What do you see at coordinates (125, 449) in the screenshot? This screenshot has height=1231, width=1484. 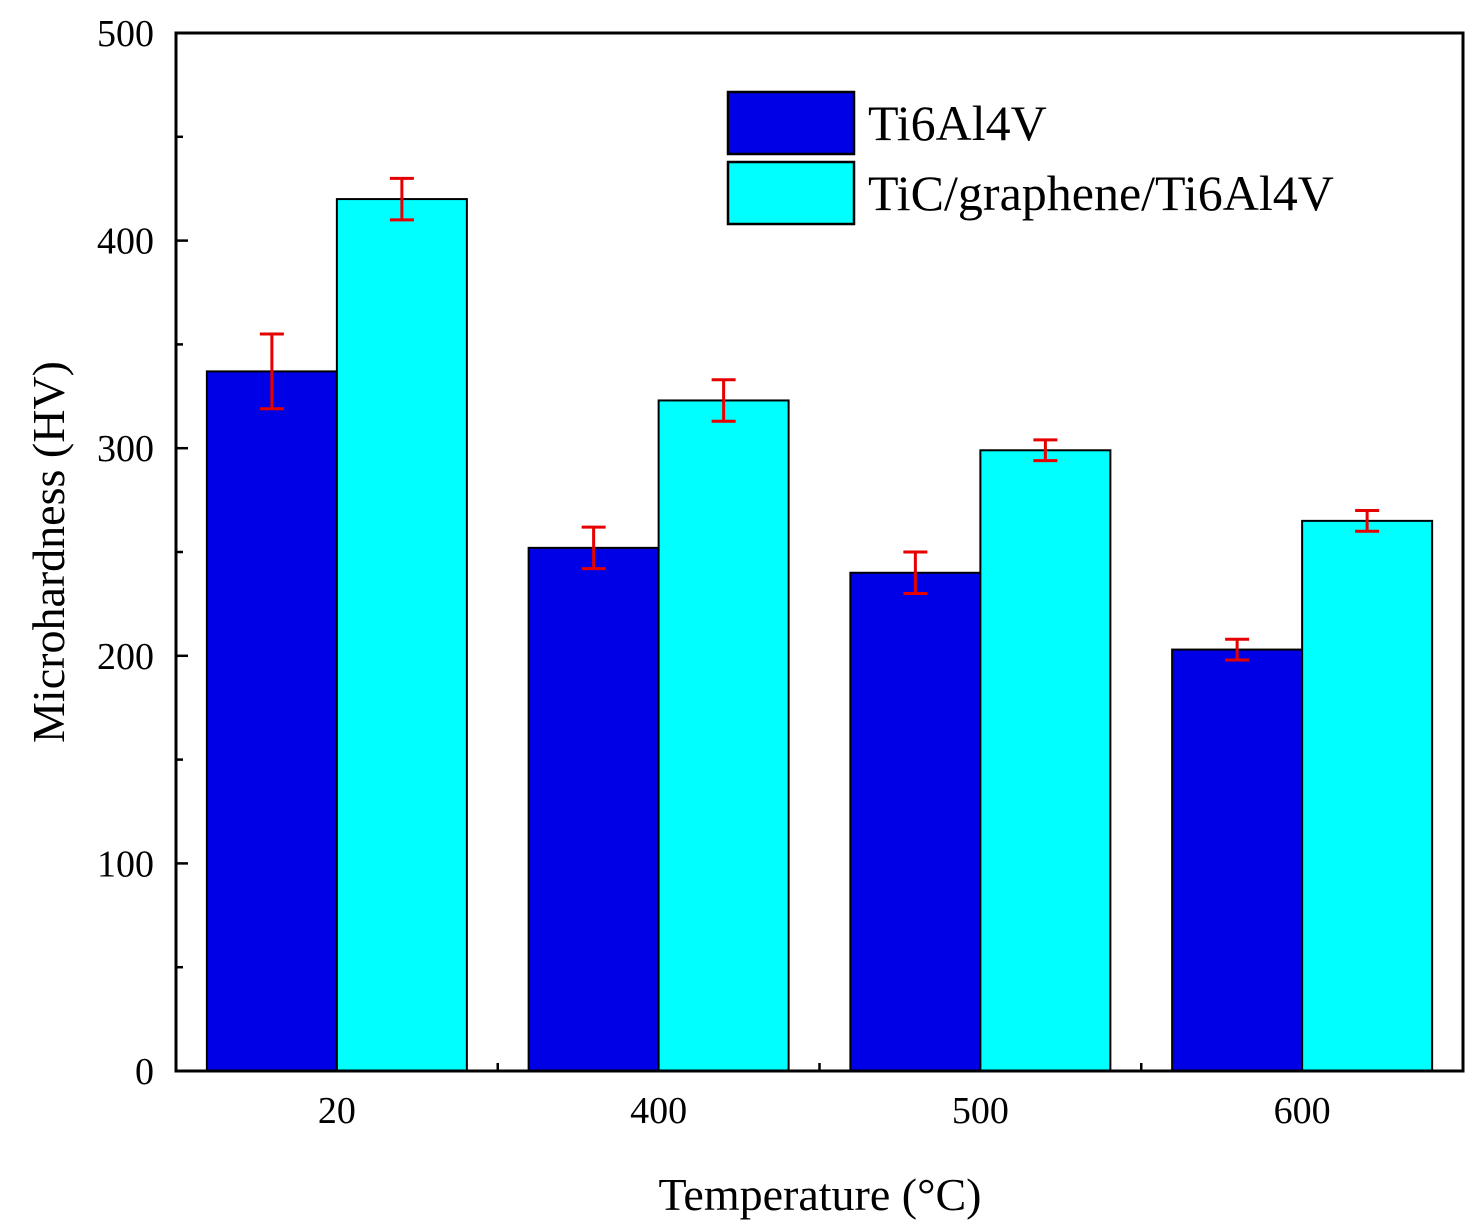 I see `y-tick-label-300: 300` at bounding box center [125, 449].